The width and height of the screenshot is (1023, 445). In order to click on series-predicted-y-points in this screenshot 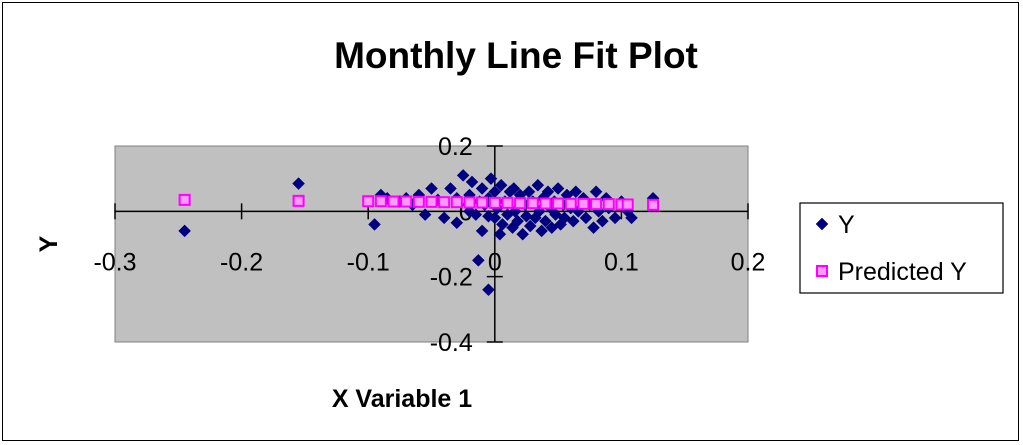, I will do `click(419, 202)`.